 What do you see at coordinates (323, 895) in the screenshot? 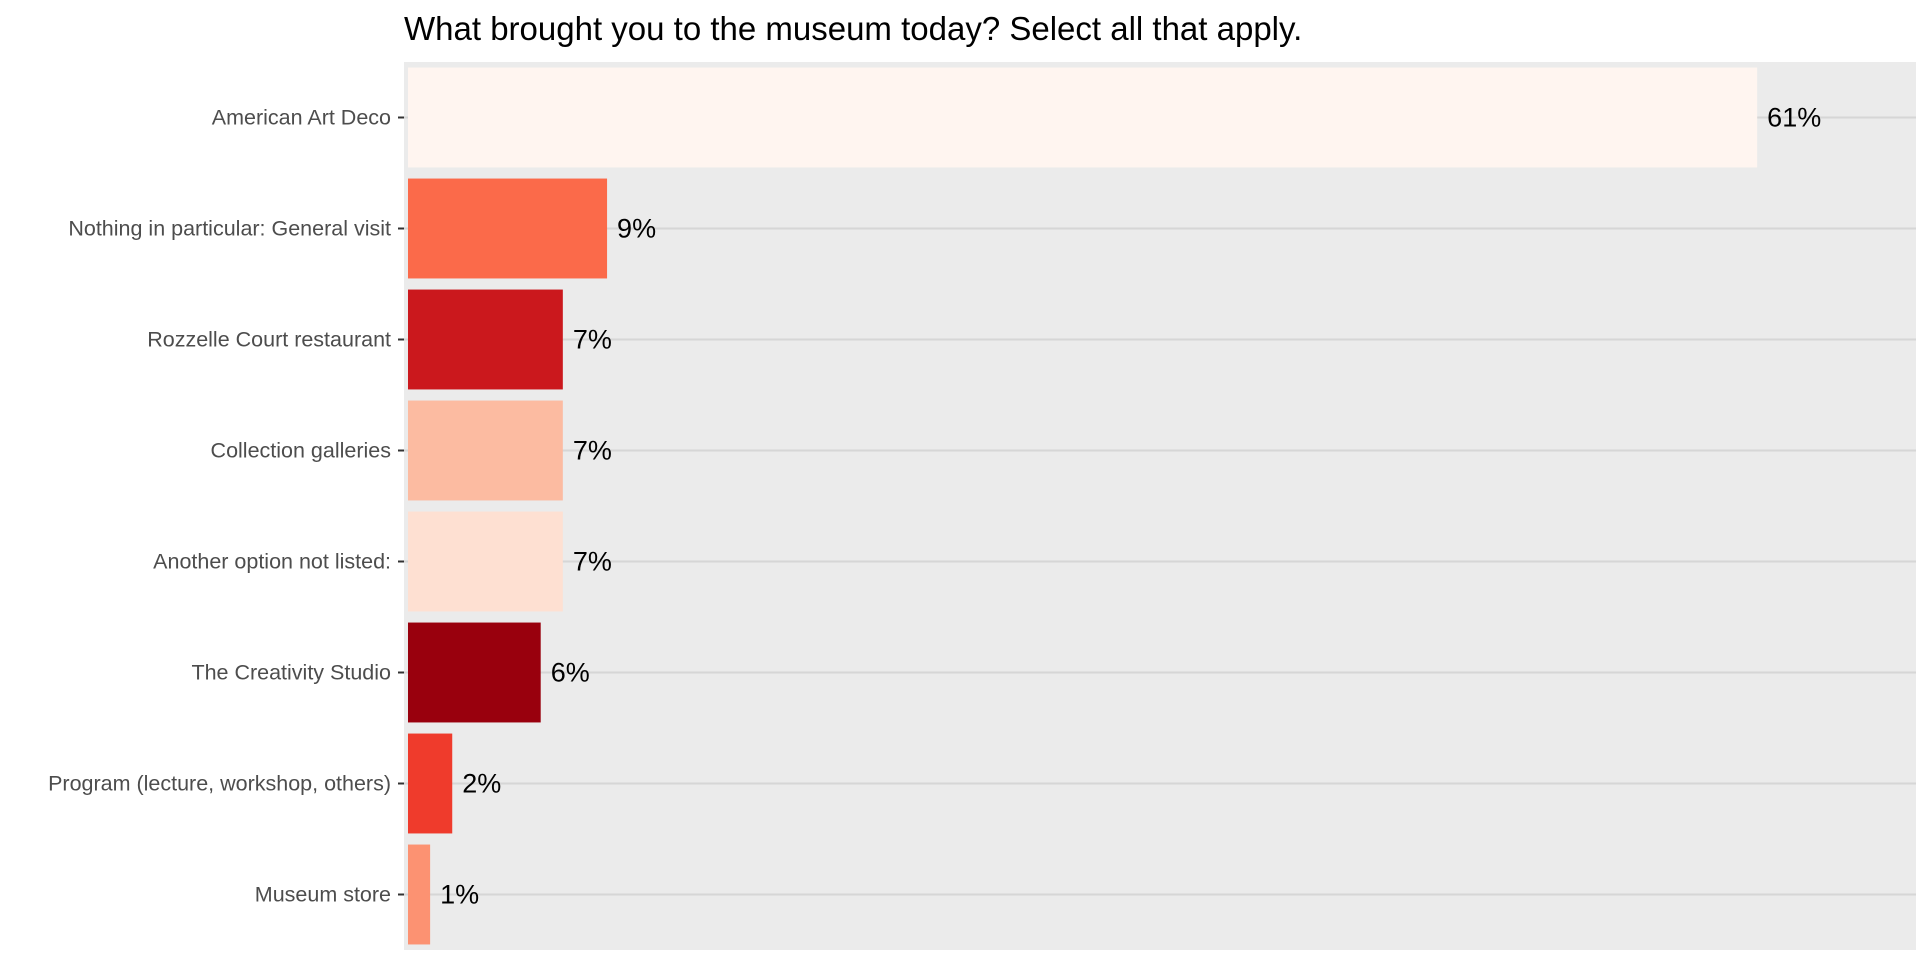
I see `category-label: Museum store` at bounding box center [323, 895].